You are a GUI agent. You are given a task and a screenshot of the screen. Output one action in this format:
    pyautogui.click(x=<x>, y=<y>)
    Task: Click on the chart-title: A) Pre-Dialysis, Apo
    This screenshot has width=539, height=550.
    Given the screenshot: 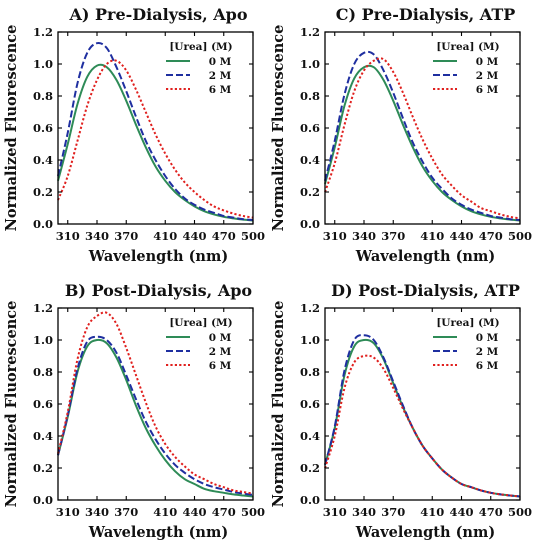 What is the action you would take?
    pyautogui.click(x=157, y=14)
    